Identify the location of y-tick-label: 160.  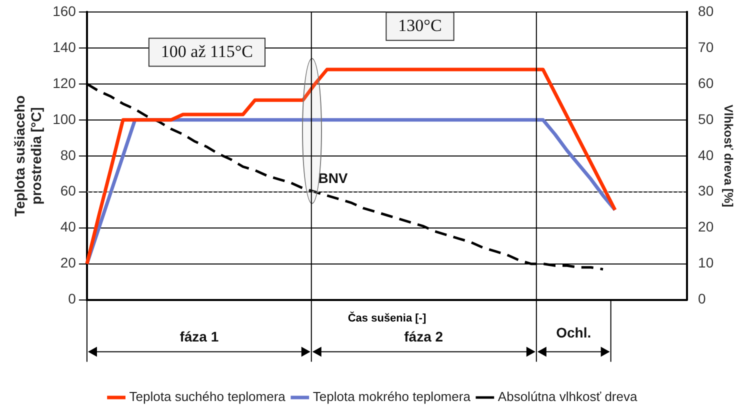
(64, 10).